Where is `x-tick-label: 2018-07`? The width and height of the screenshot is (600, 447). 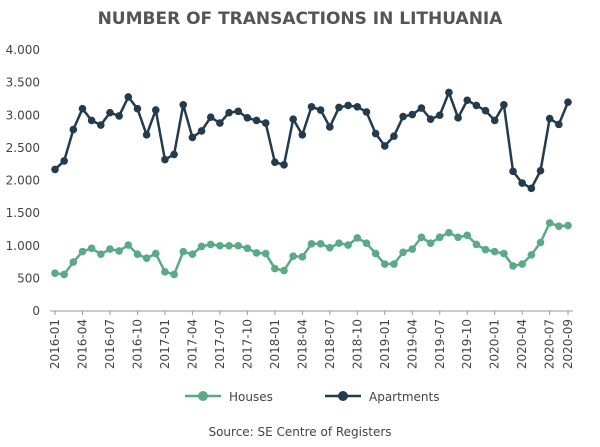 x-tick-label: 2018-07 is located at coordinates (330, 344).